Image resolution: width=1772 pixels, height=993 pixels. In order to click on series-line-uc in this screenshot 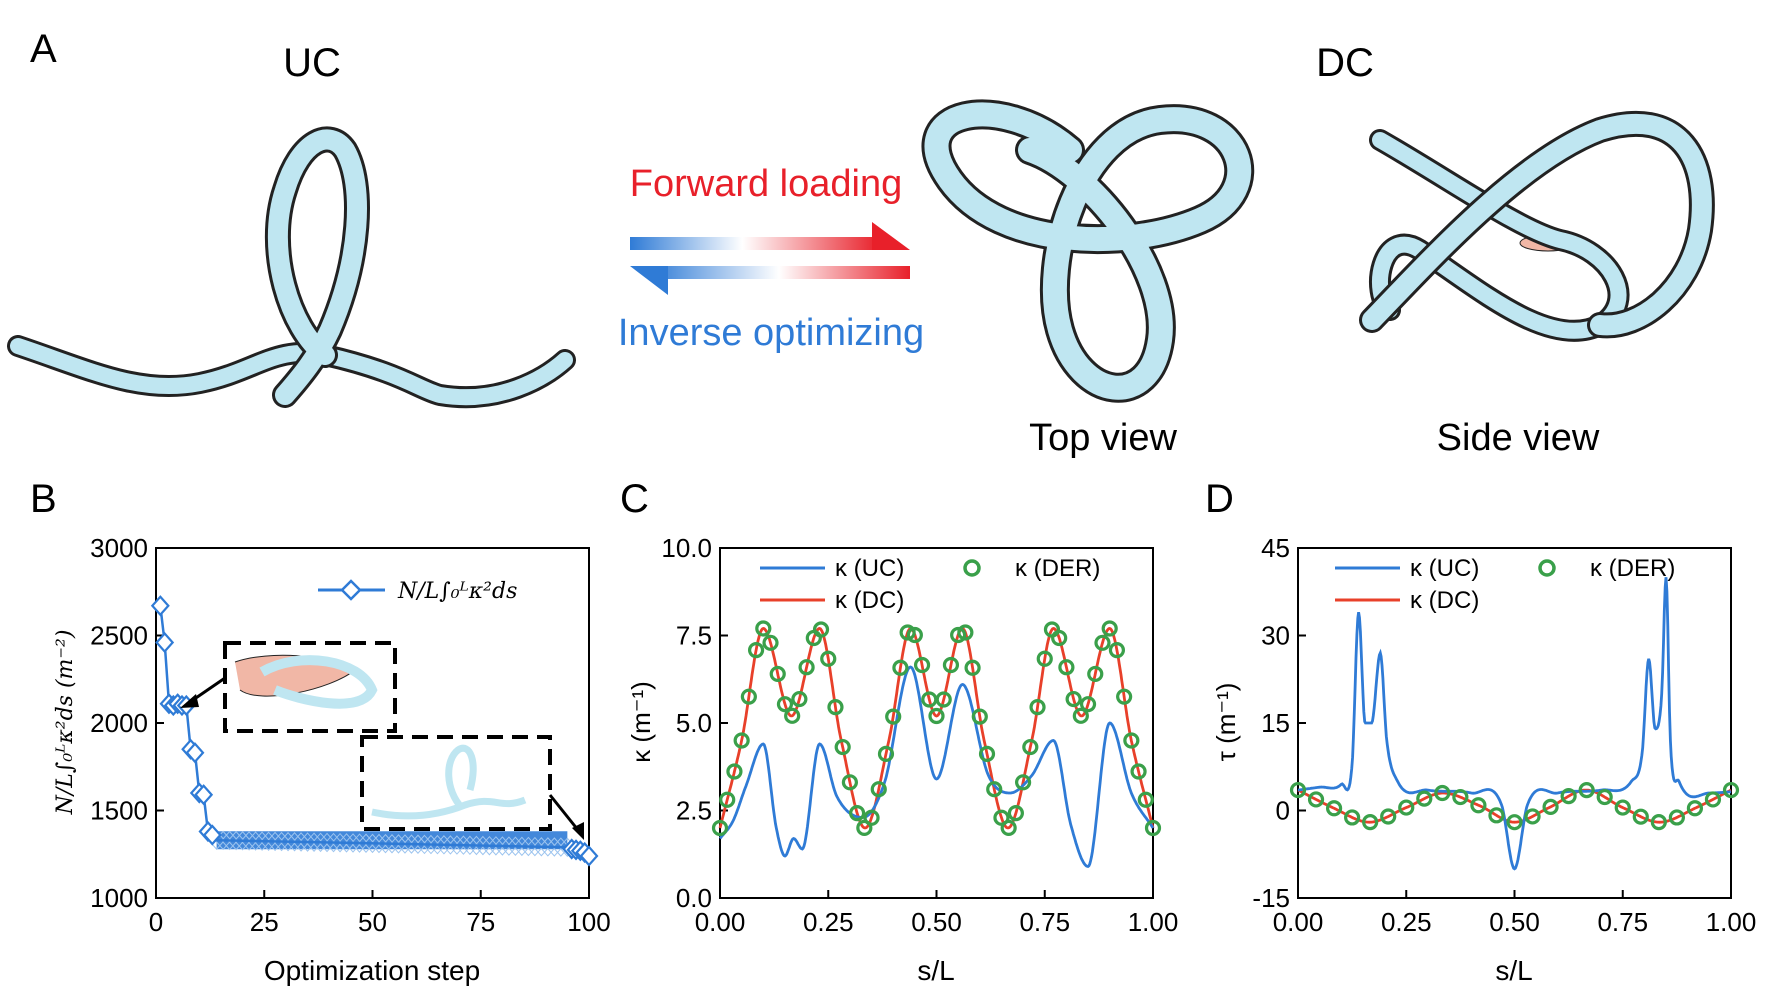, I will do `click(1514, 724)`.